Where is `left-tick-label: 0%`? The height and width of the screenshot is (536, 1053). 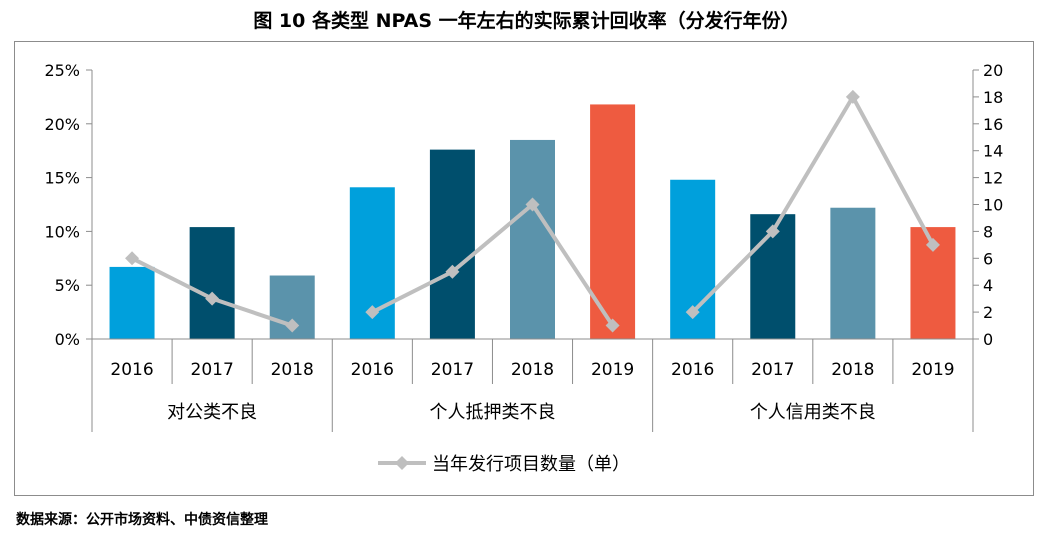 left-tick-label: 0% is located at coordinates (67, 339).